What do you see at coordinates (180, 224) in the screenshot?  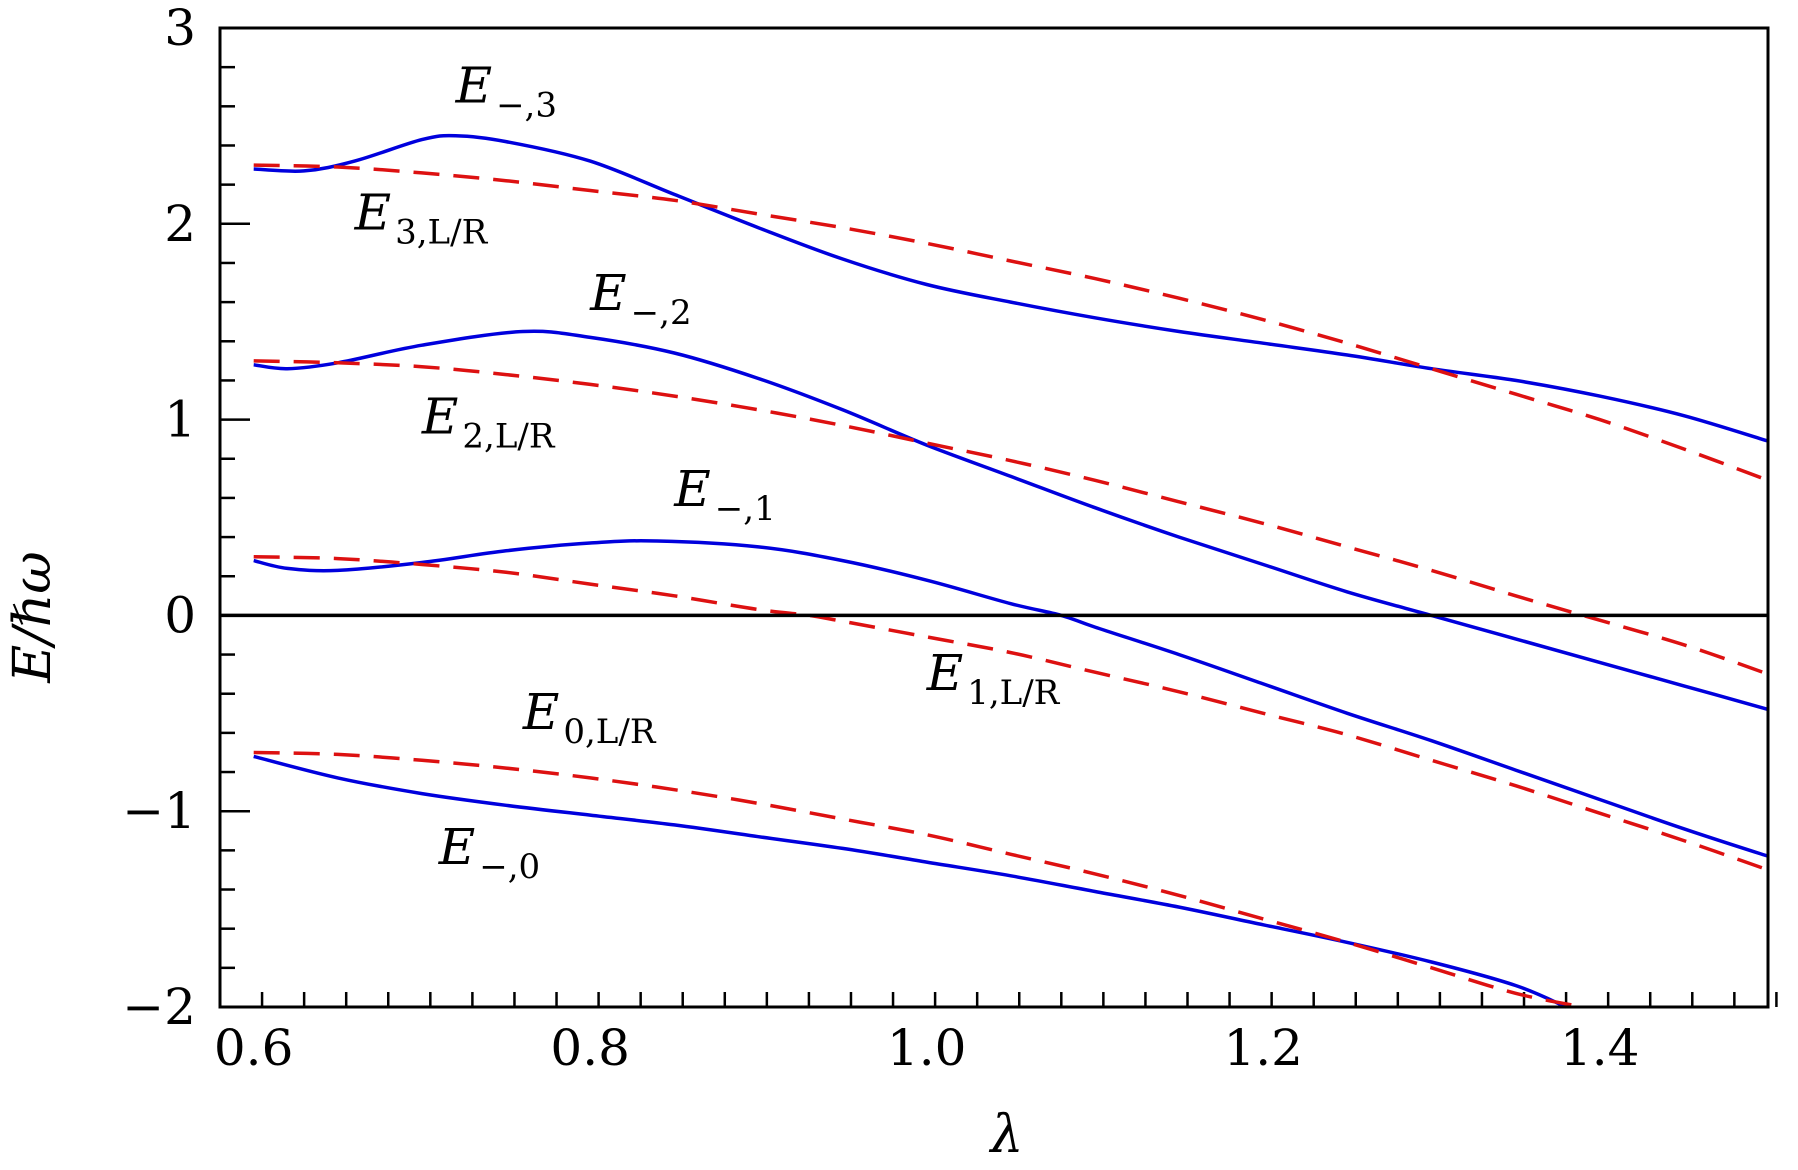 I see `y-tick-label: 2` at bounding box center [180, 224].